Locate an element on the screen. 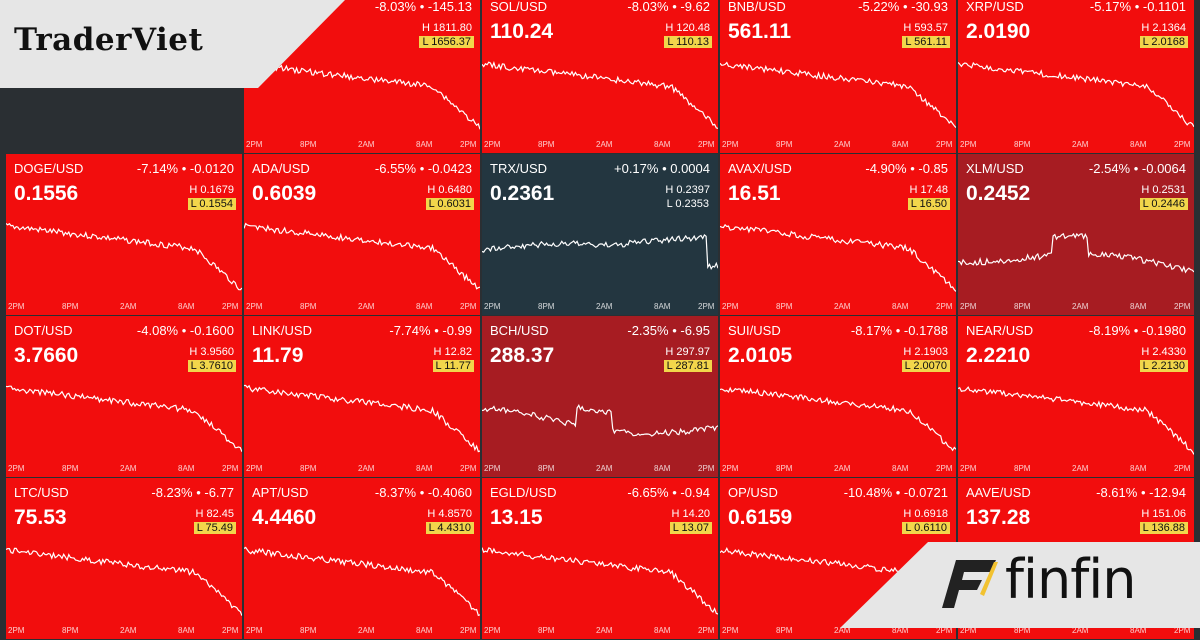  ticker-high: H 0.1679 is located at coordinates (211, 190).